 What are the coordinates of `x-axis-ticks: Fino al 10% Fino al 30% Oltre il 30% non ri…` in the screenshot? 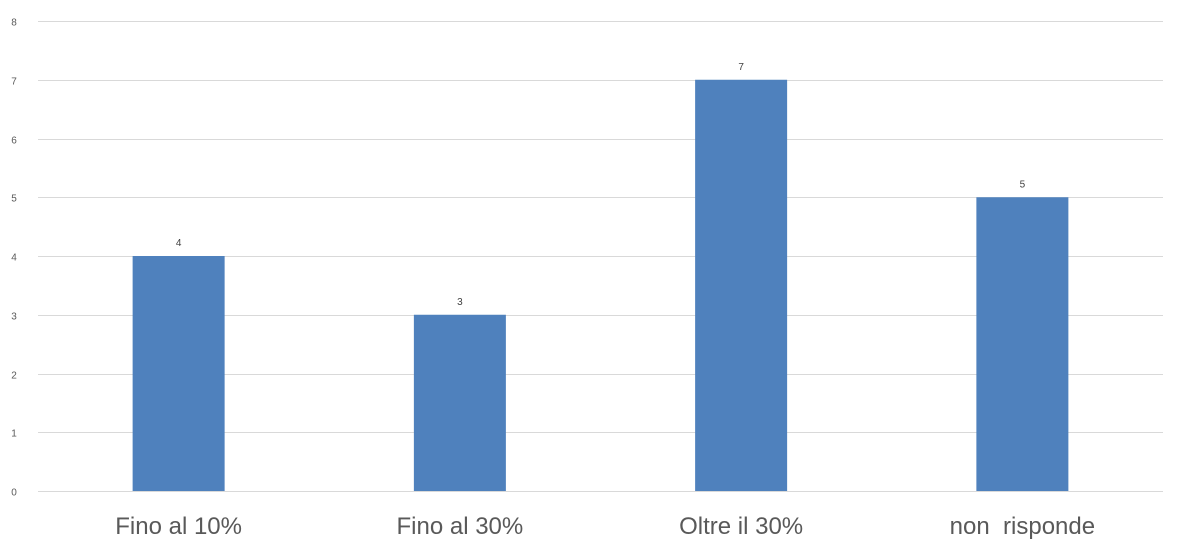 It's located at (605, 526).